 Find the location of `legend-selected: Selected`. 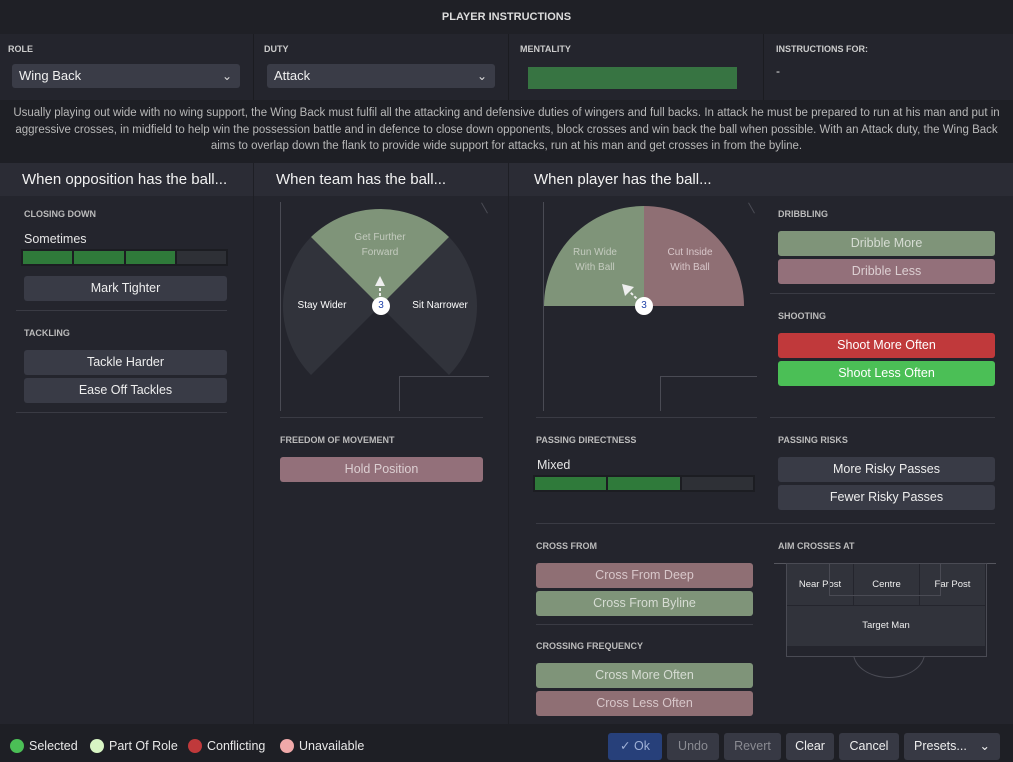

legend-selected: Selected is located at coordinates (44, 746).